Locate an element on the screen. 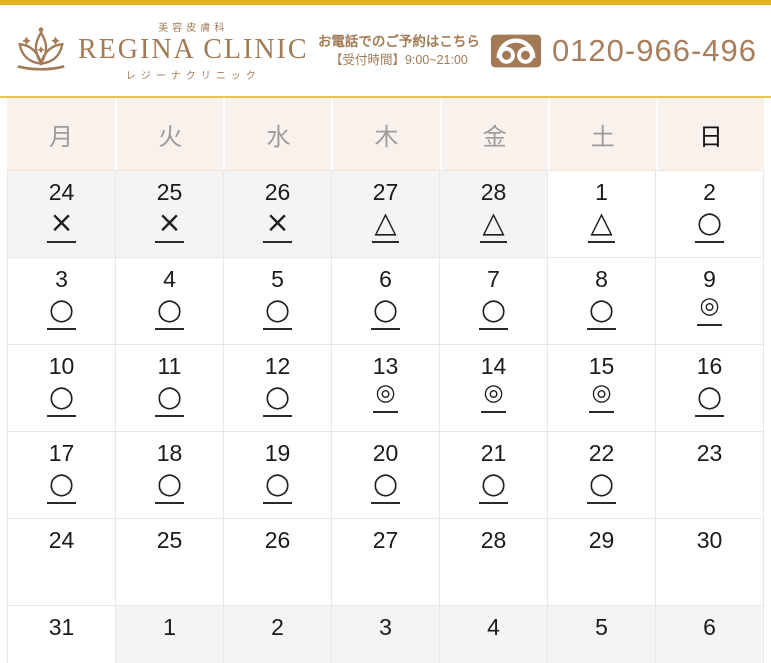 The width and height of the screenshot is (771, 663). calendar-day-cell: 27 is located at coordinates (386, 562).